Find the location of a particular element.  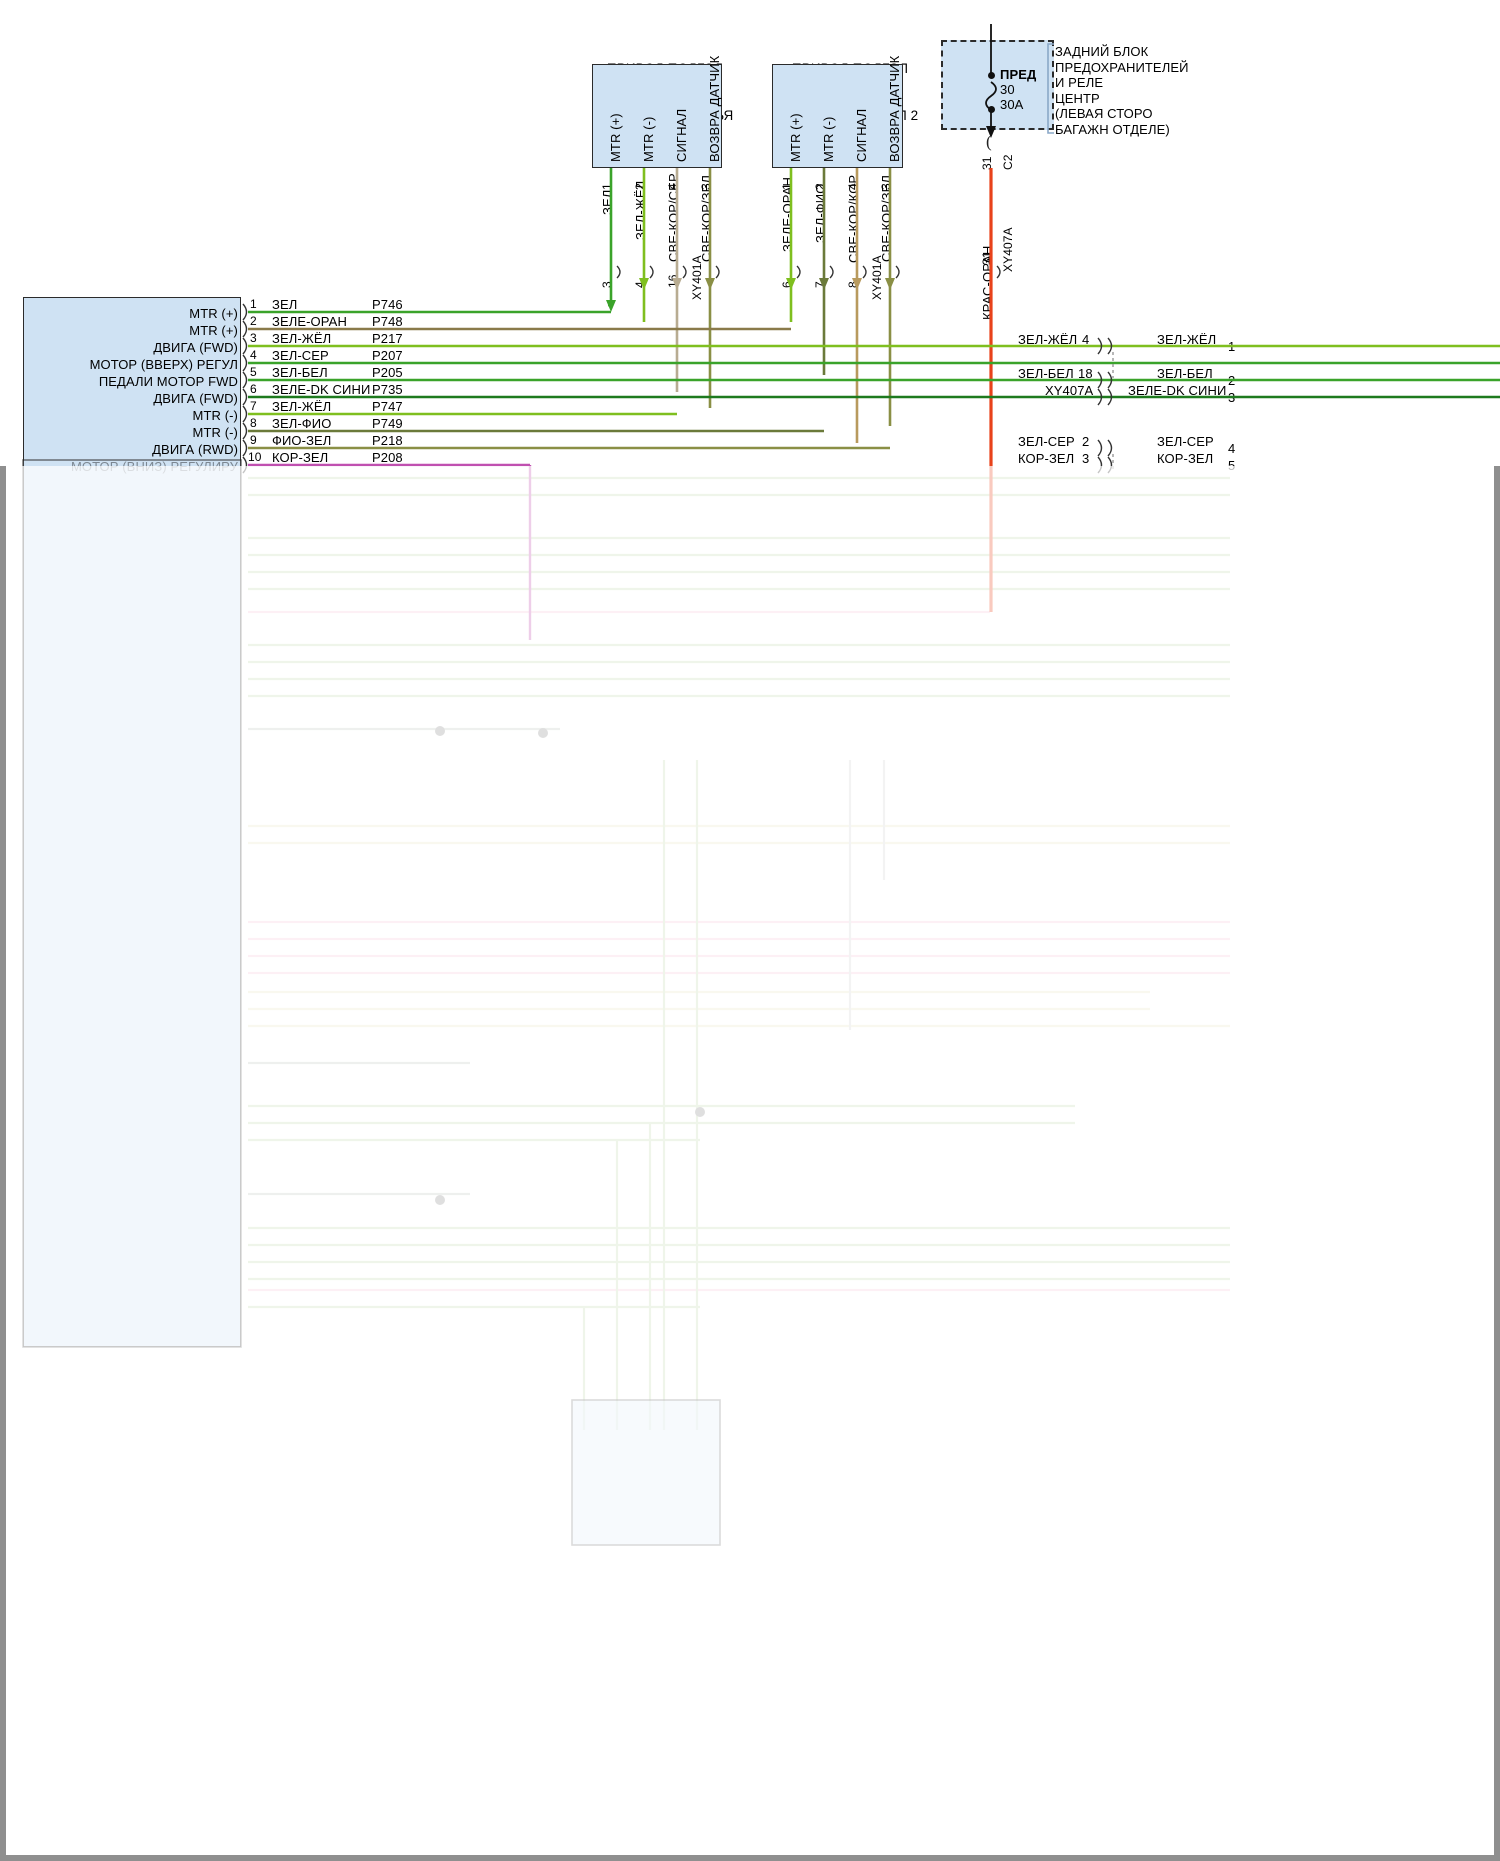

fuse-terminal-top-dot is located at coordinates (991, 75).